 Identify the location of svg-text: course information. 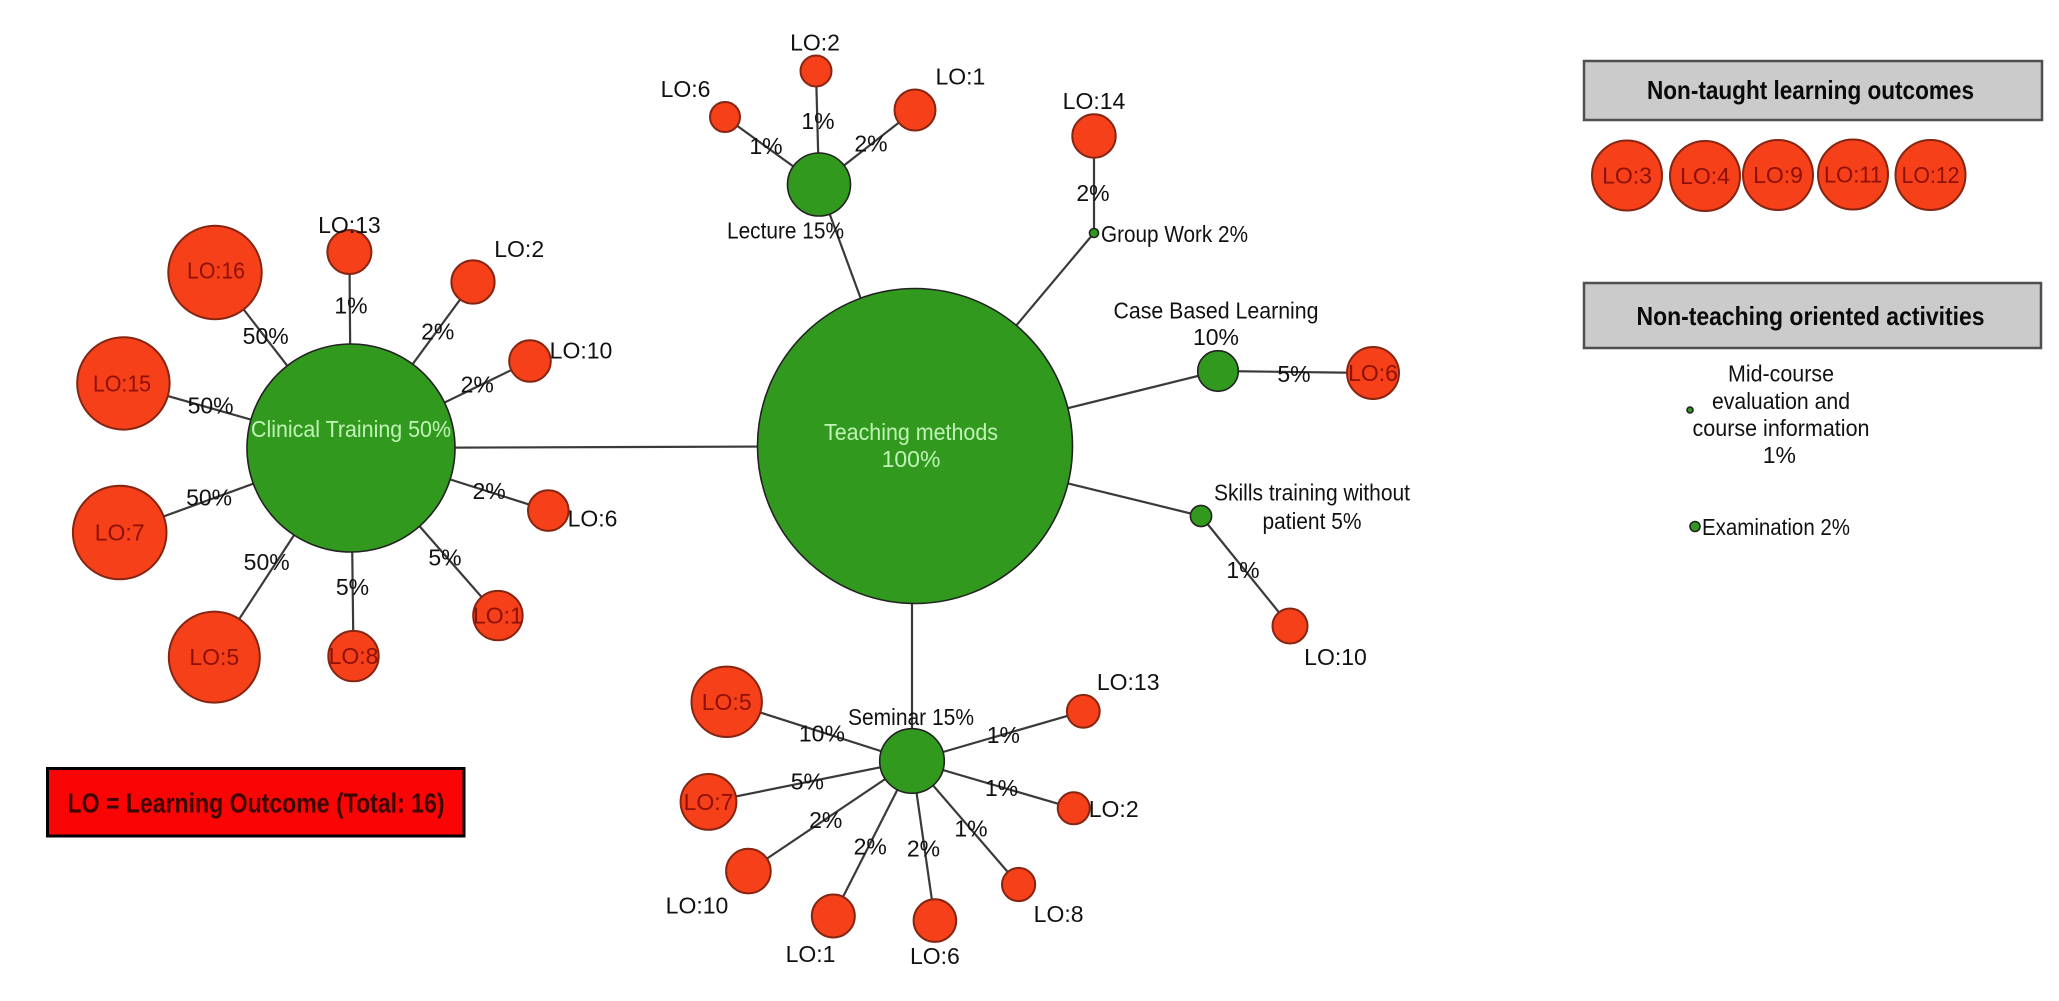
(1781, 428).